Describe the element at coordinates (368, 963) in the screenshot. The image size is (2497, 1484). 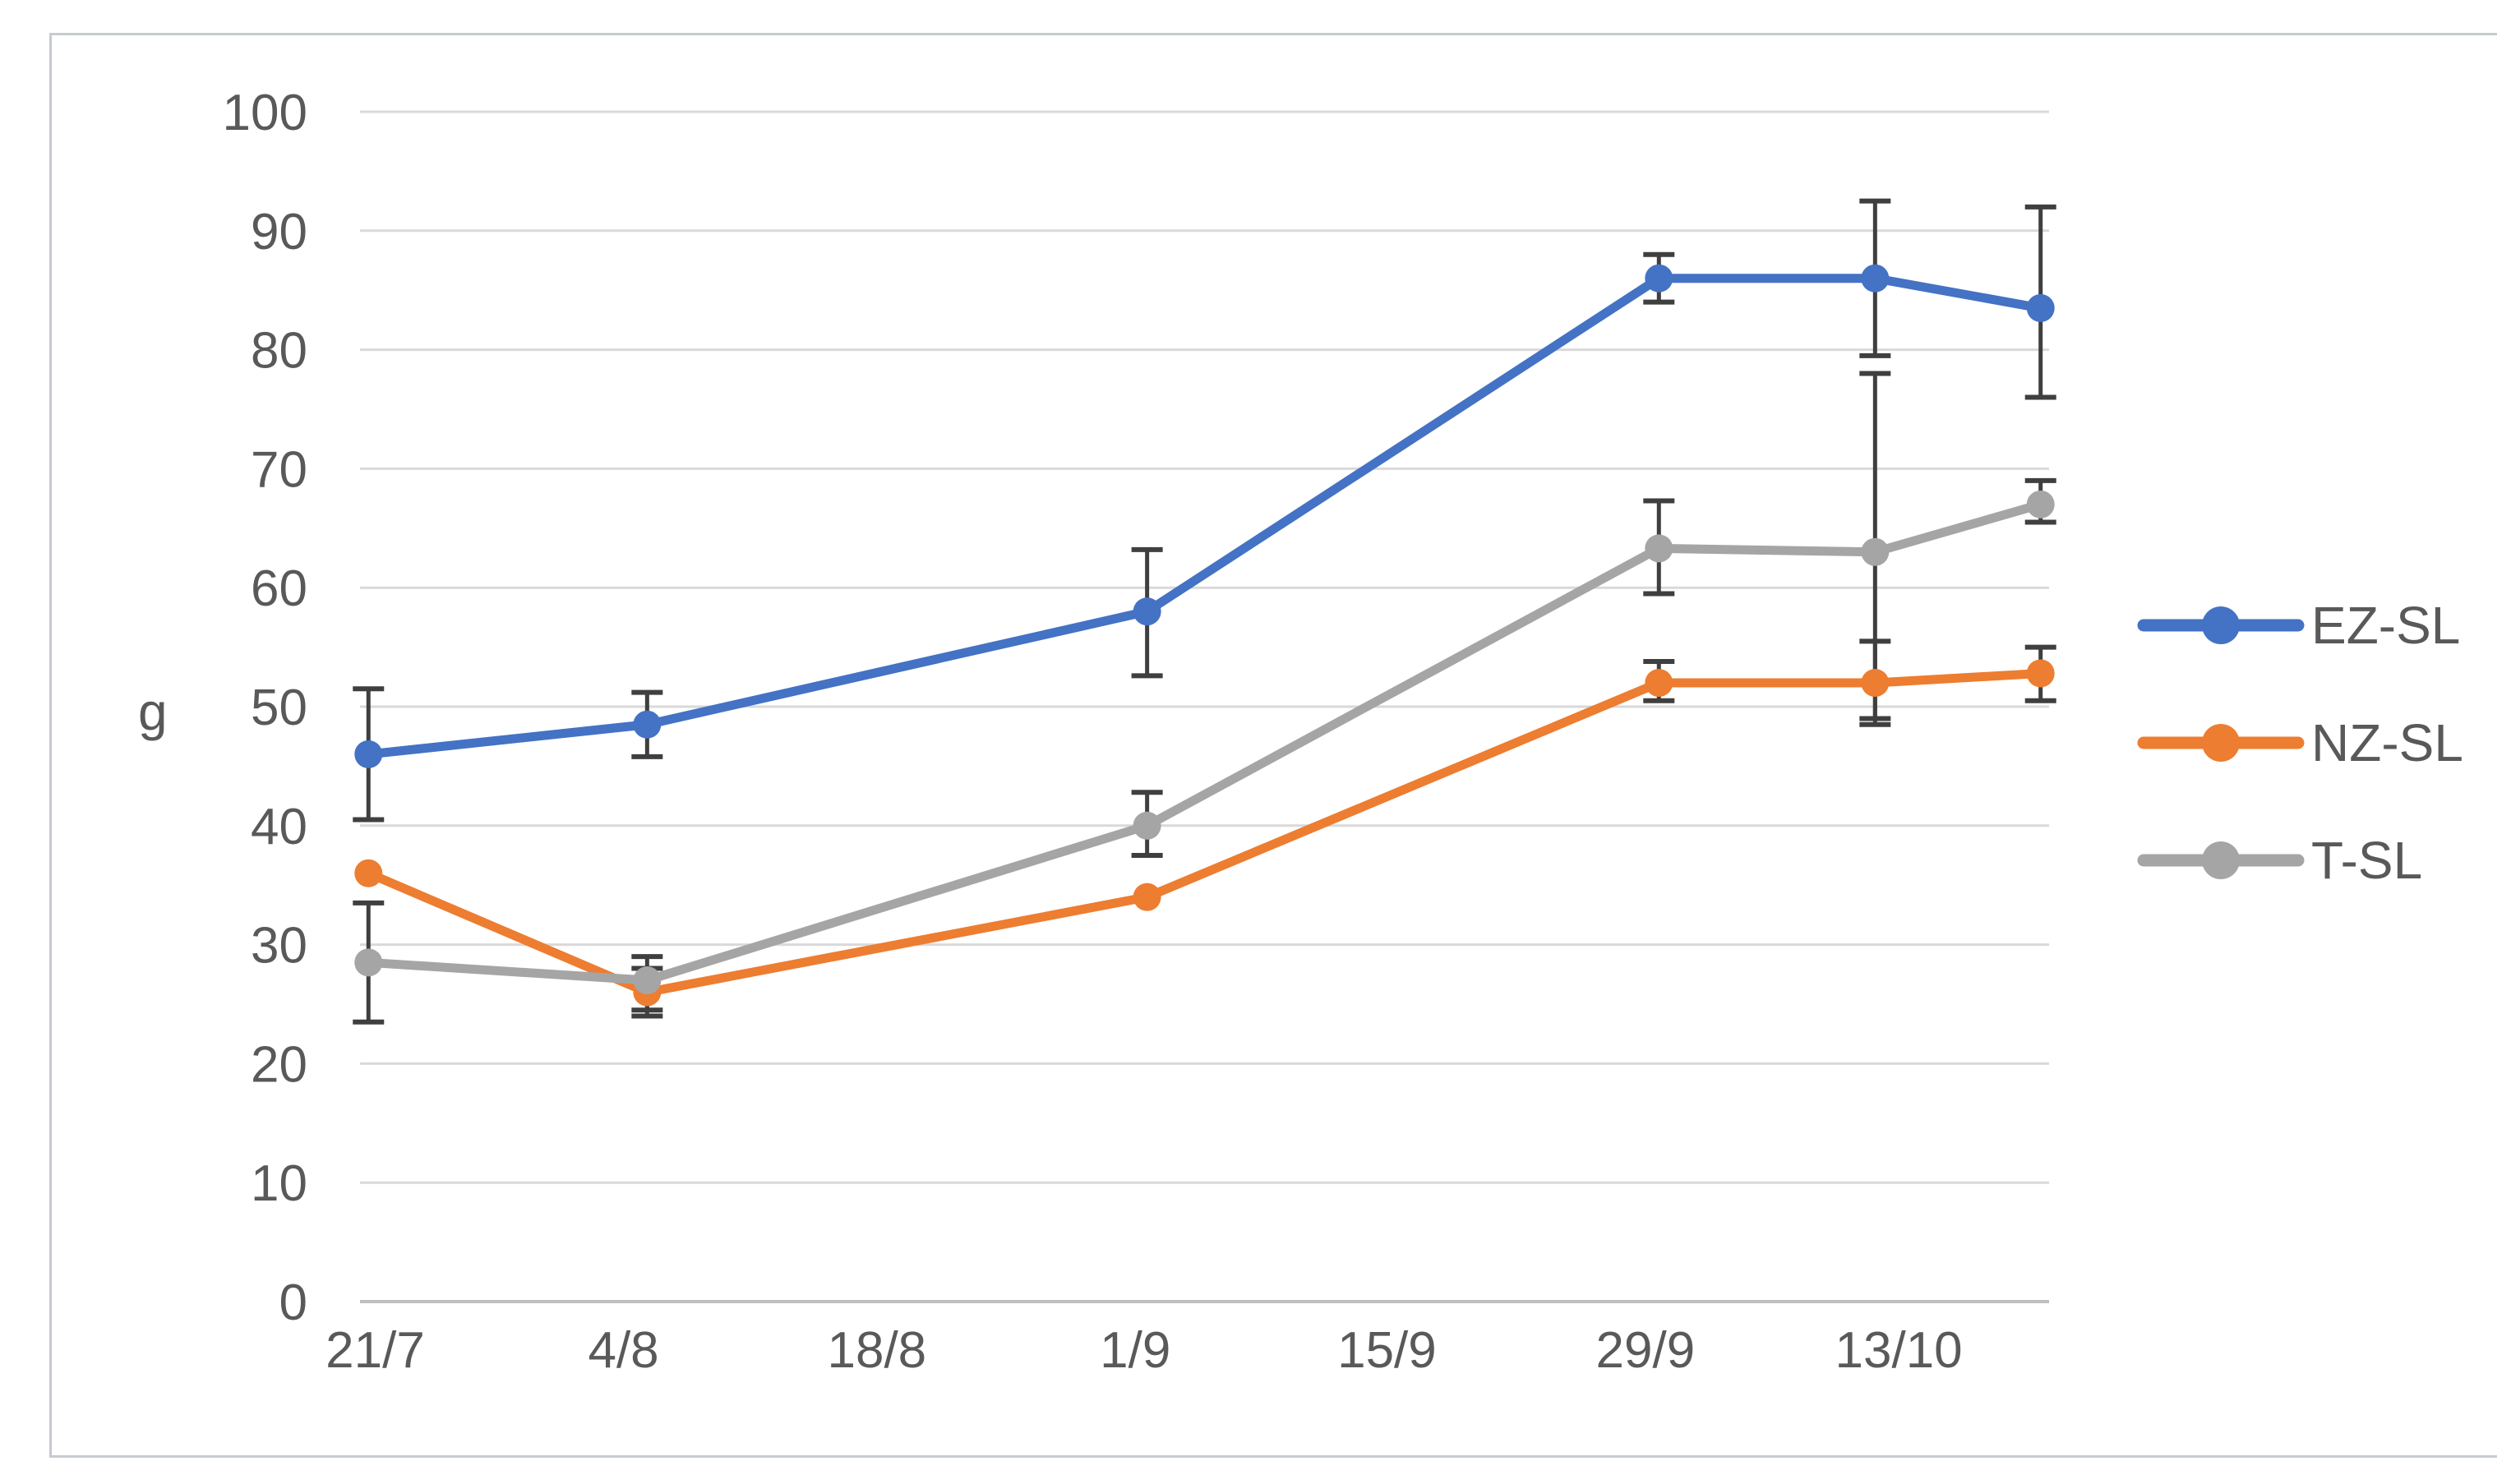
I see `data-point-T-SL-21/7` at that location.